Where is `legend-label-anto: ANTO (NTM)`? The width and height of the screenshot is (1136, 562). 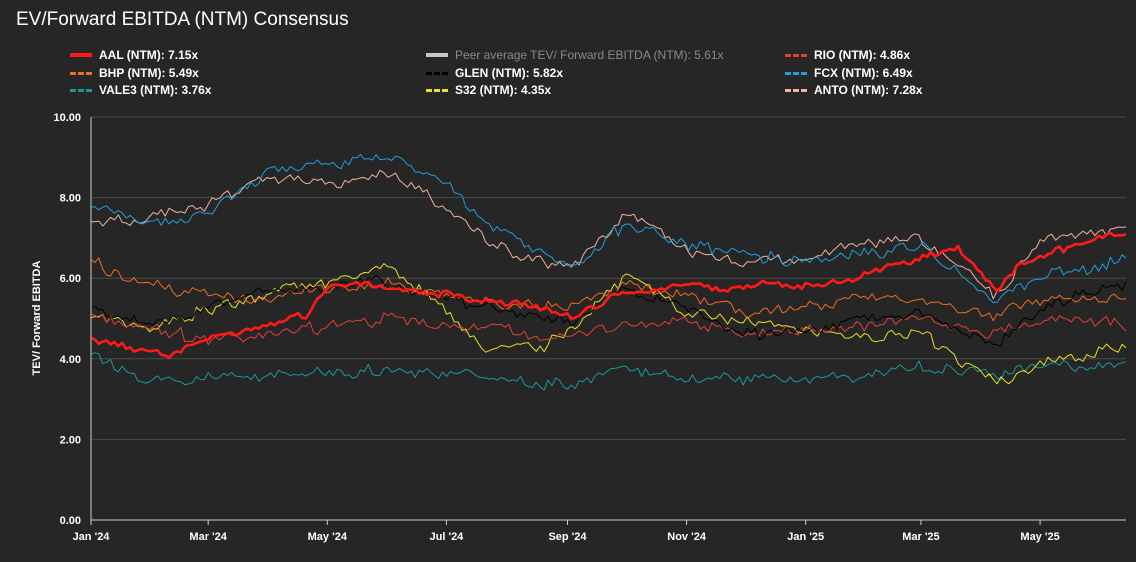 legend-label-anto: ANTO (NTM) is located at coordinates (850, 90).